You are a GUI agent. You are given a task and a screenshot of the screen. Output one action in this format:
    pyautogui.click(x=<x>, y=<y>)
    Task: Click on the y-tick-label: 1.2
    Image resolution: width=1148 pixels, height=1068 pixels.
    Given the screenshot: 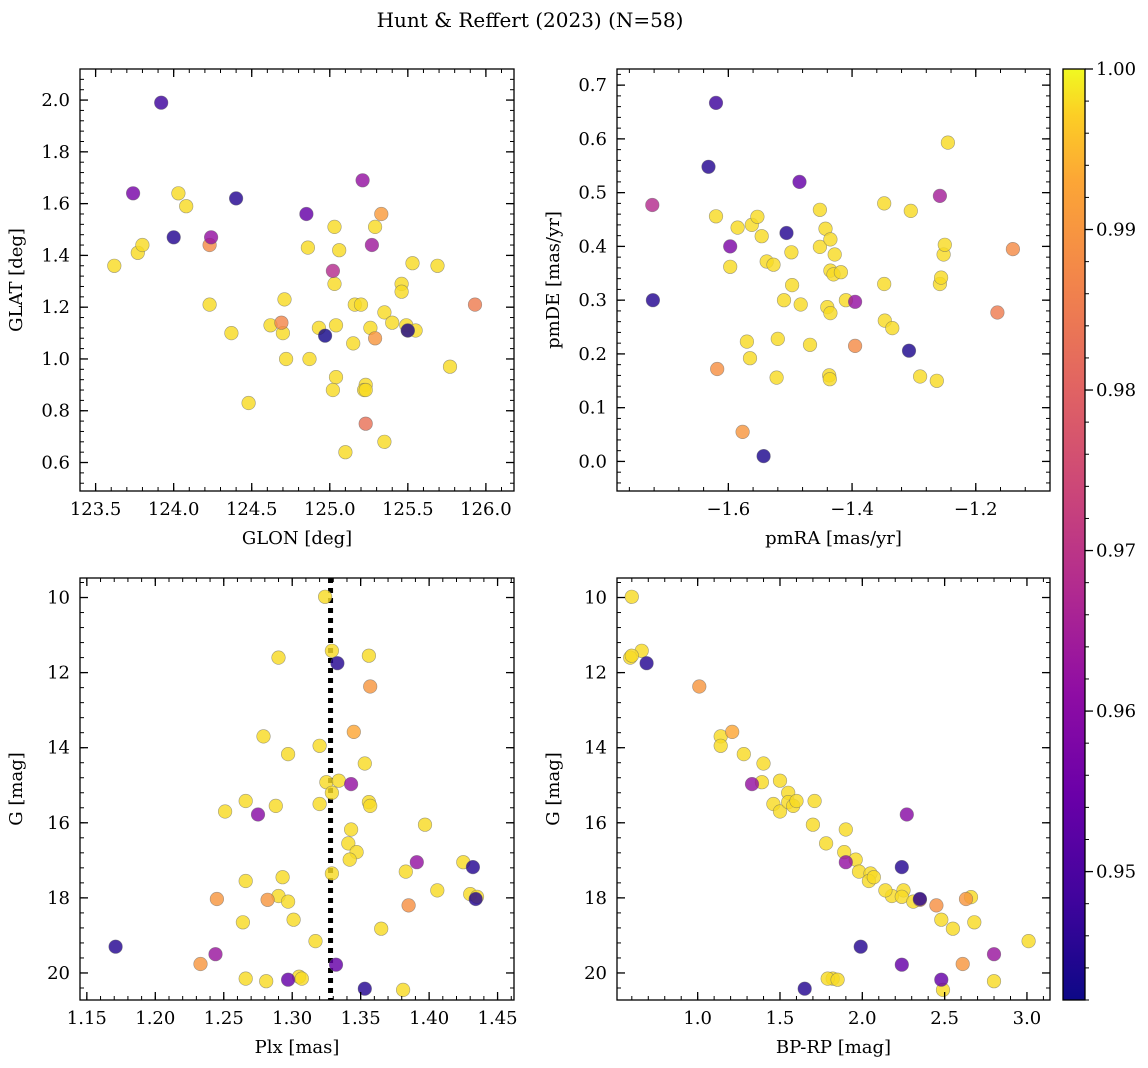 What is the action you would take?
    pyautogui.click(x=55, y=307)
    